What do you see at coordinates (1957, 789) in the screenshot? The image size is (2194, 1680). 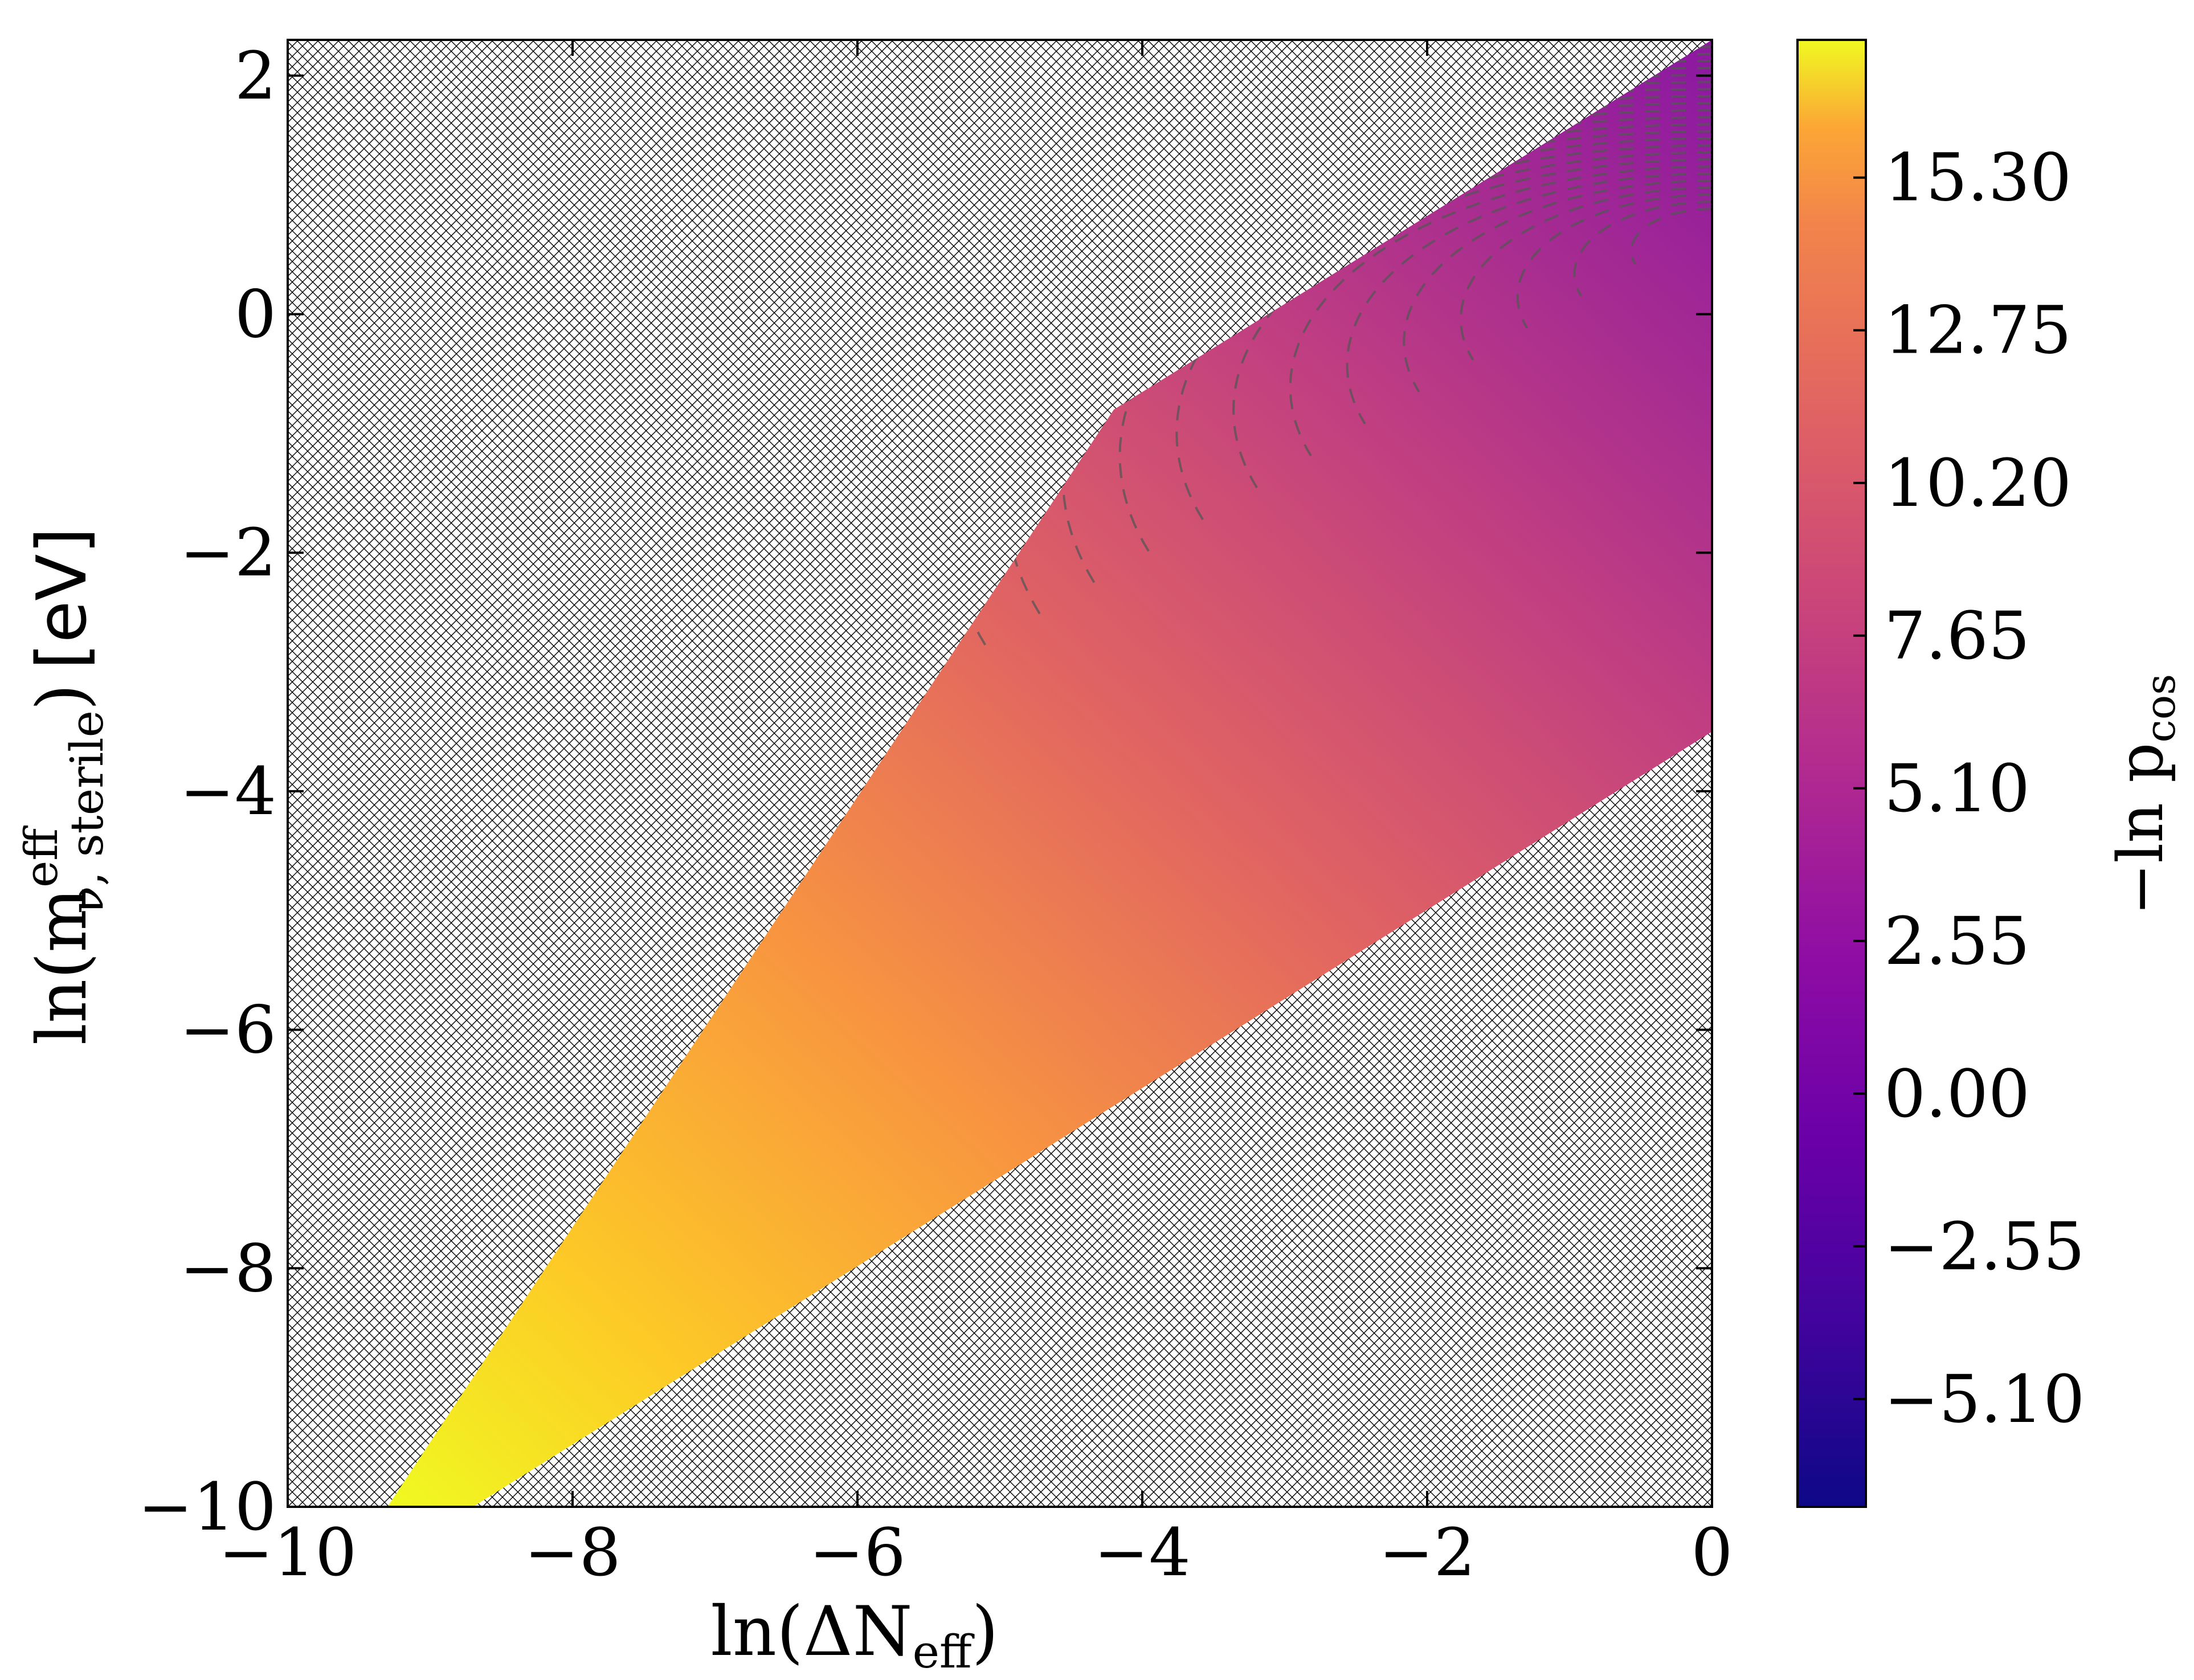 I see `colorbar-tick-label: 5.10` at bounding box center [1957, 789].